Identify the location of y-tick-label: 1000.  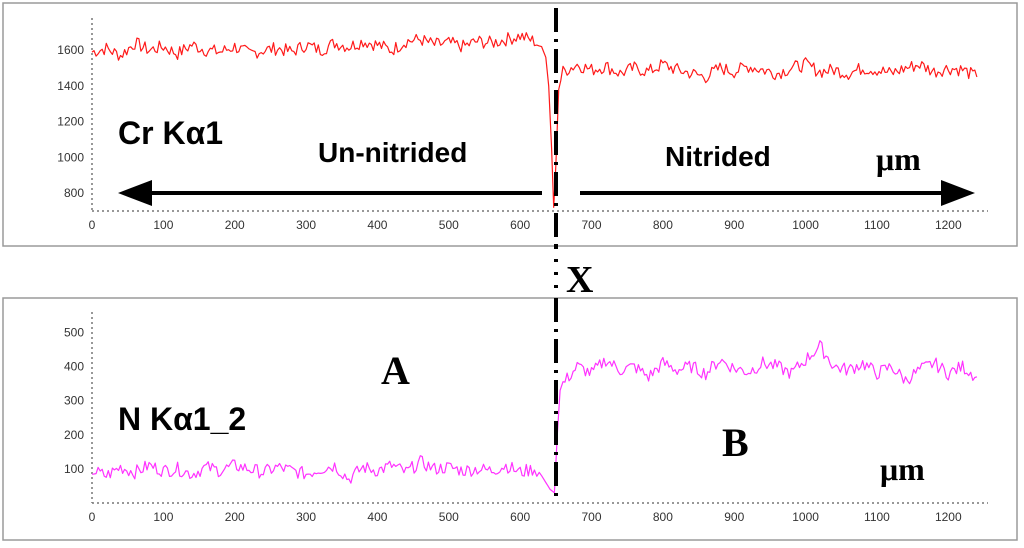
(70, 157).